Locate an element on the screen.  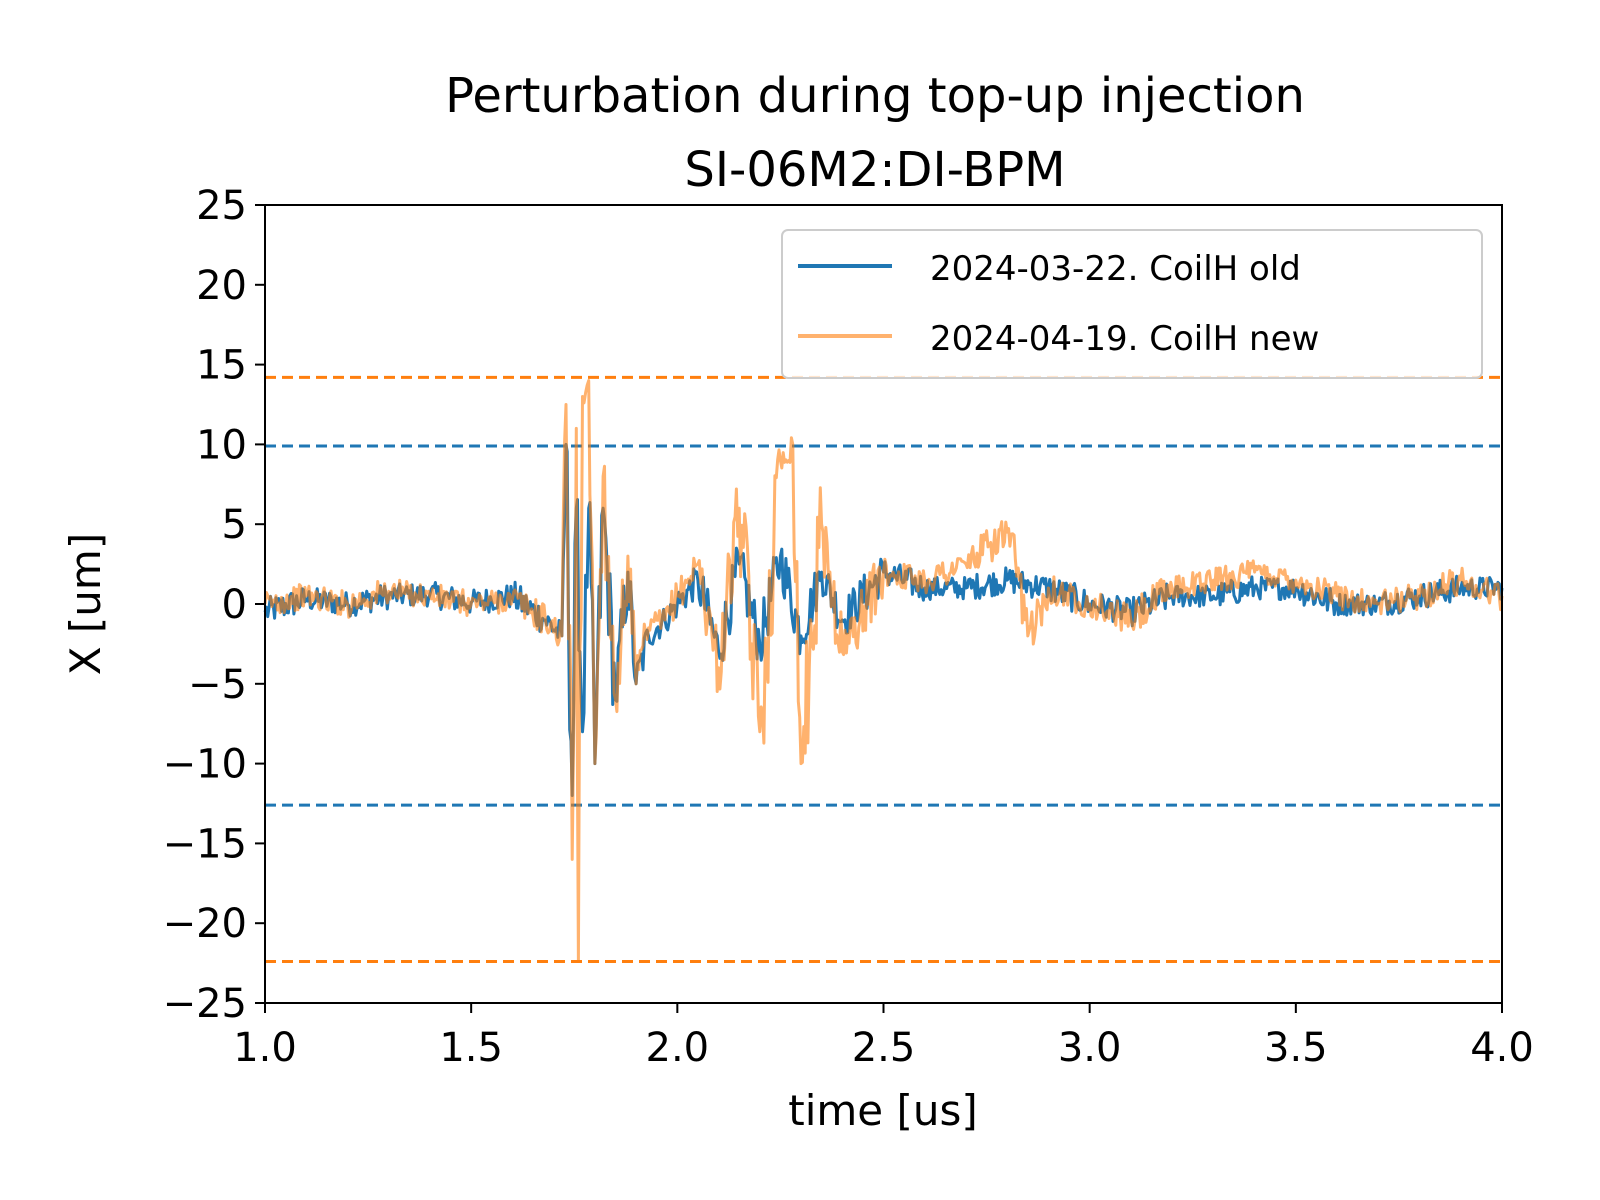
x-axis-ticks: 1.0 1.5 2.0 2.5 3.0 3.5 4.0 is located at coordinates (883, 1037).